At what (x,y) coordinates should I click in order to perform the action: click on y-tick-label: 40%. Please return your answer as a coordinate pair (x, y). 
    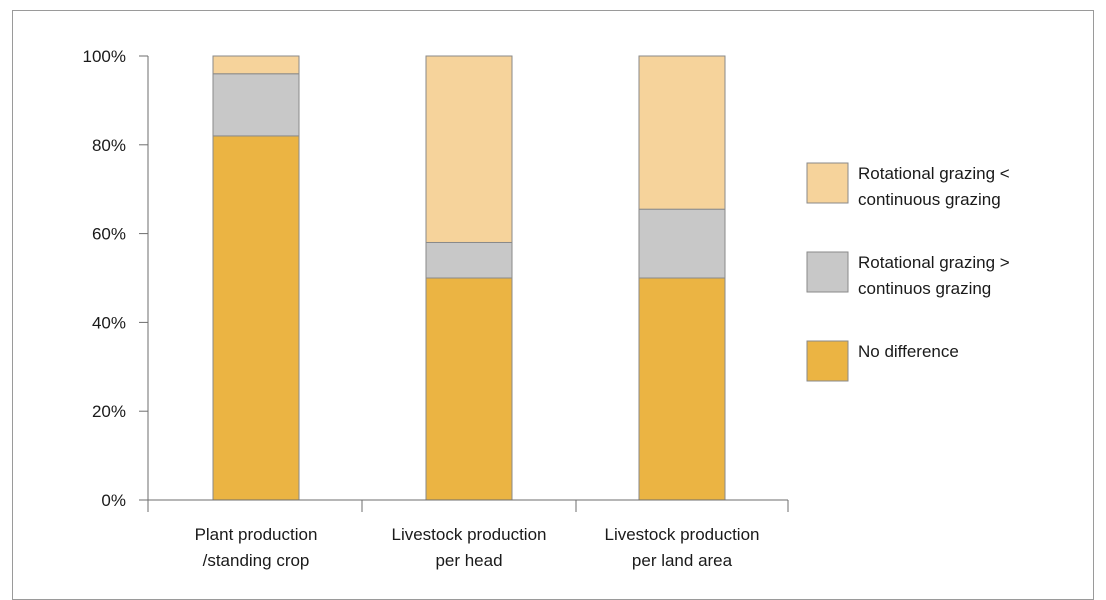
    Looking at the image, I should click on (109, 322).